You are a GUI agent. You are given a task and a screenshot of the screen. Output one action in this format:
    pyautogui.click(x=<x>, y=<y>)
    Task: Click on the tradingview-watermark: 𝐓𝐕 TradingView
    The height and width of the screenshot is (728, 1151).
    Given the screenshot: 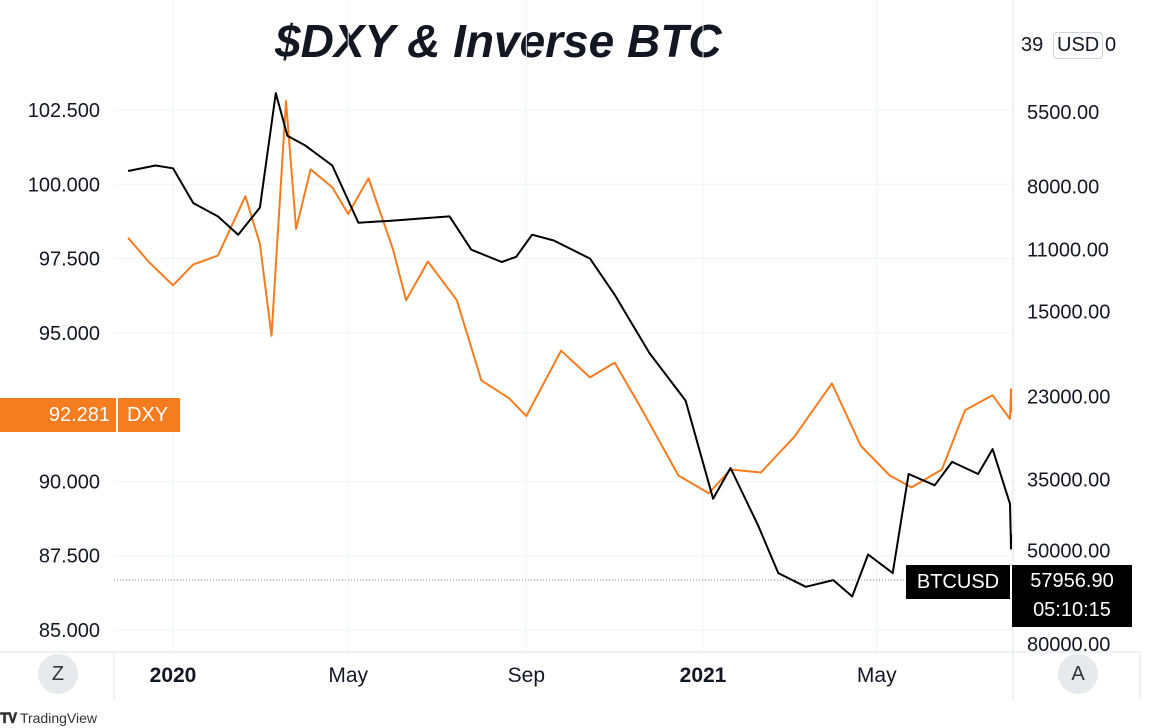 What is the action you would take?
    pyautogui.click(x=48, y=718)
    